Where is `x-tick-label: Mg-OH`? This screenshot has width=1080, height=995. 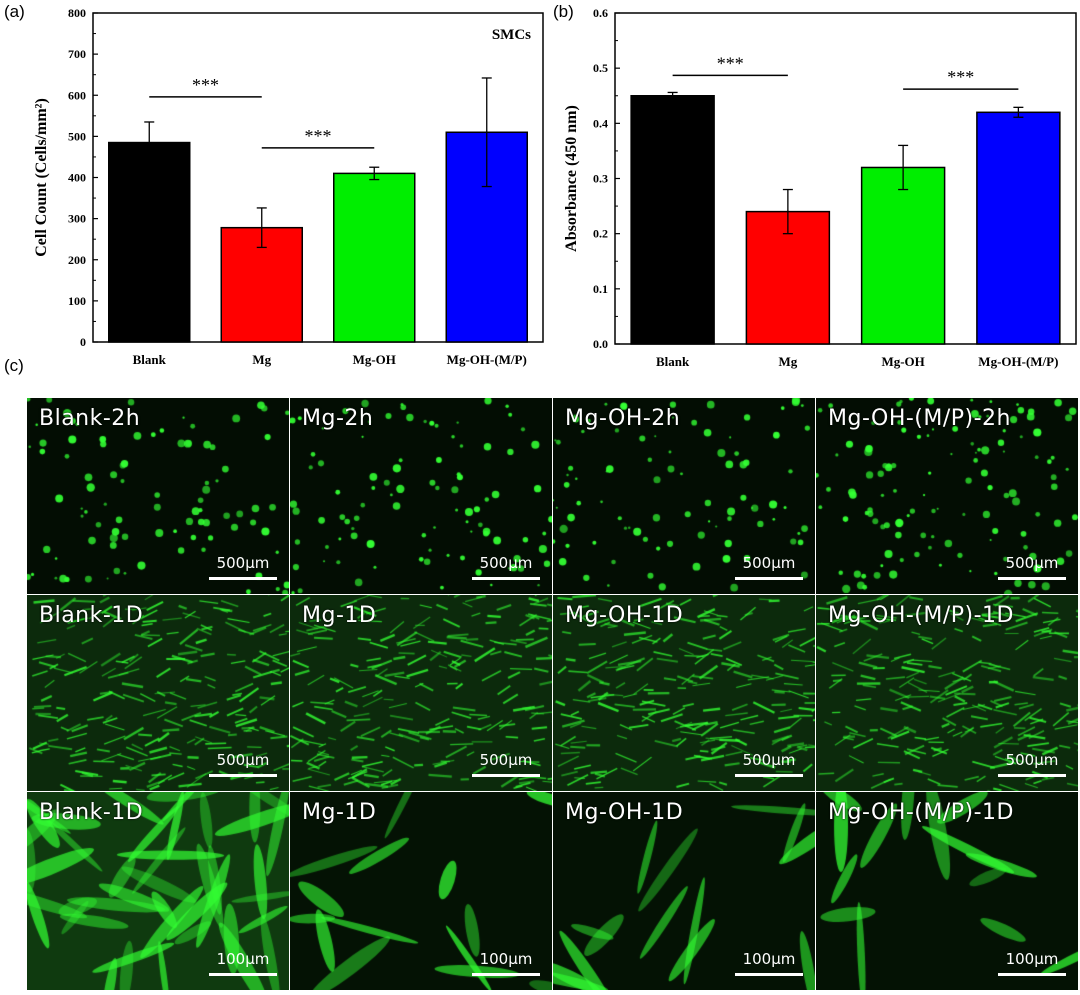 x-tick-label: Mg-OH is located at coordinates (902, 361).